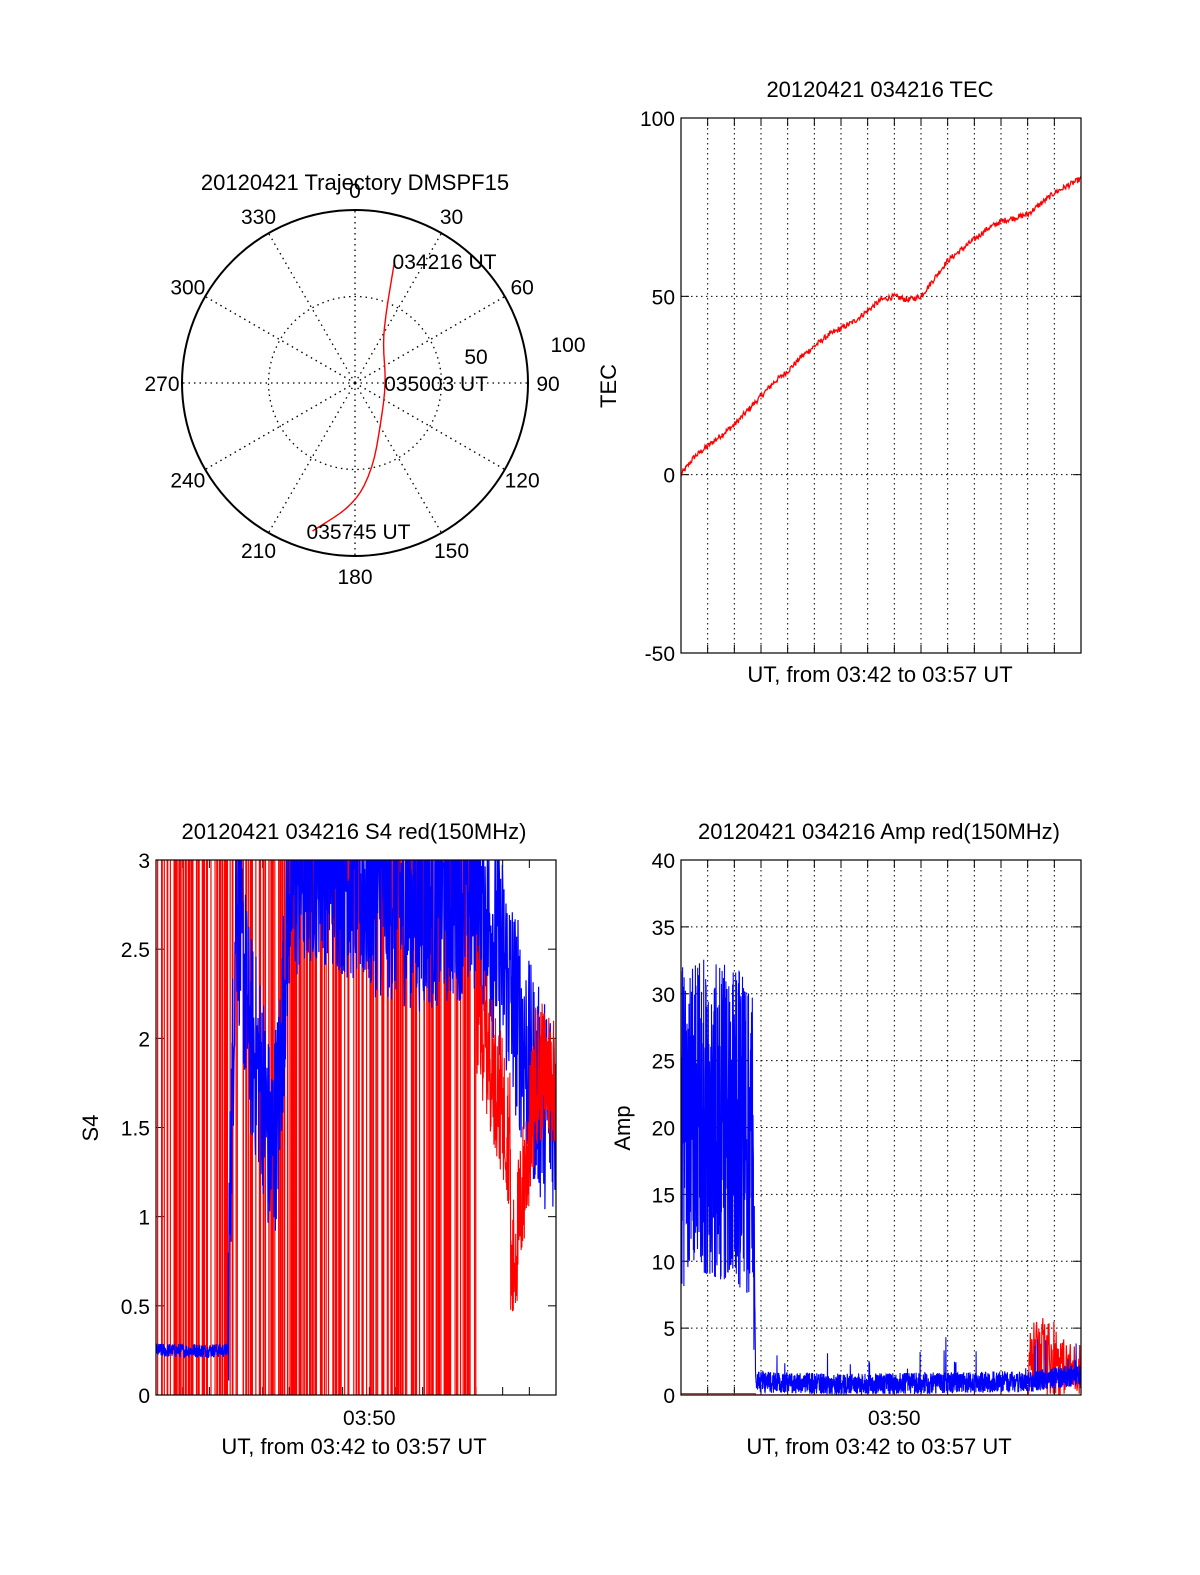 Image resolution: width=1200 pixels, height=1575 pixels. What do you see at coordinates (475, 357) in the screenshot?
I see `radius-label-50: 50` at bounding box center [475, 357].